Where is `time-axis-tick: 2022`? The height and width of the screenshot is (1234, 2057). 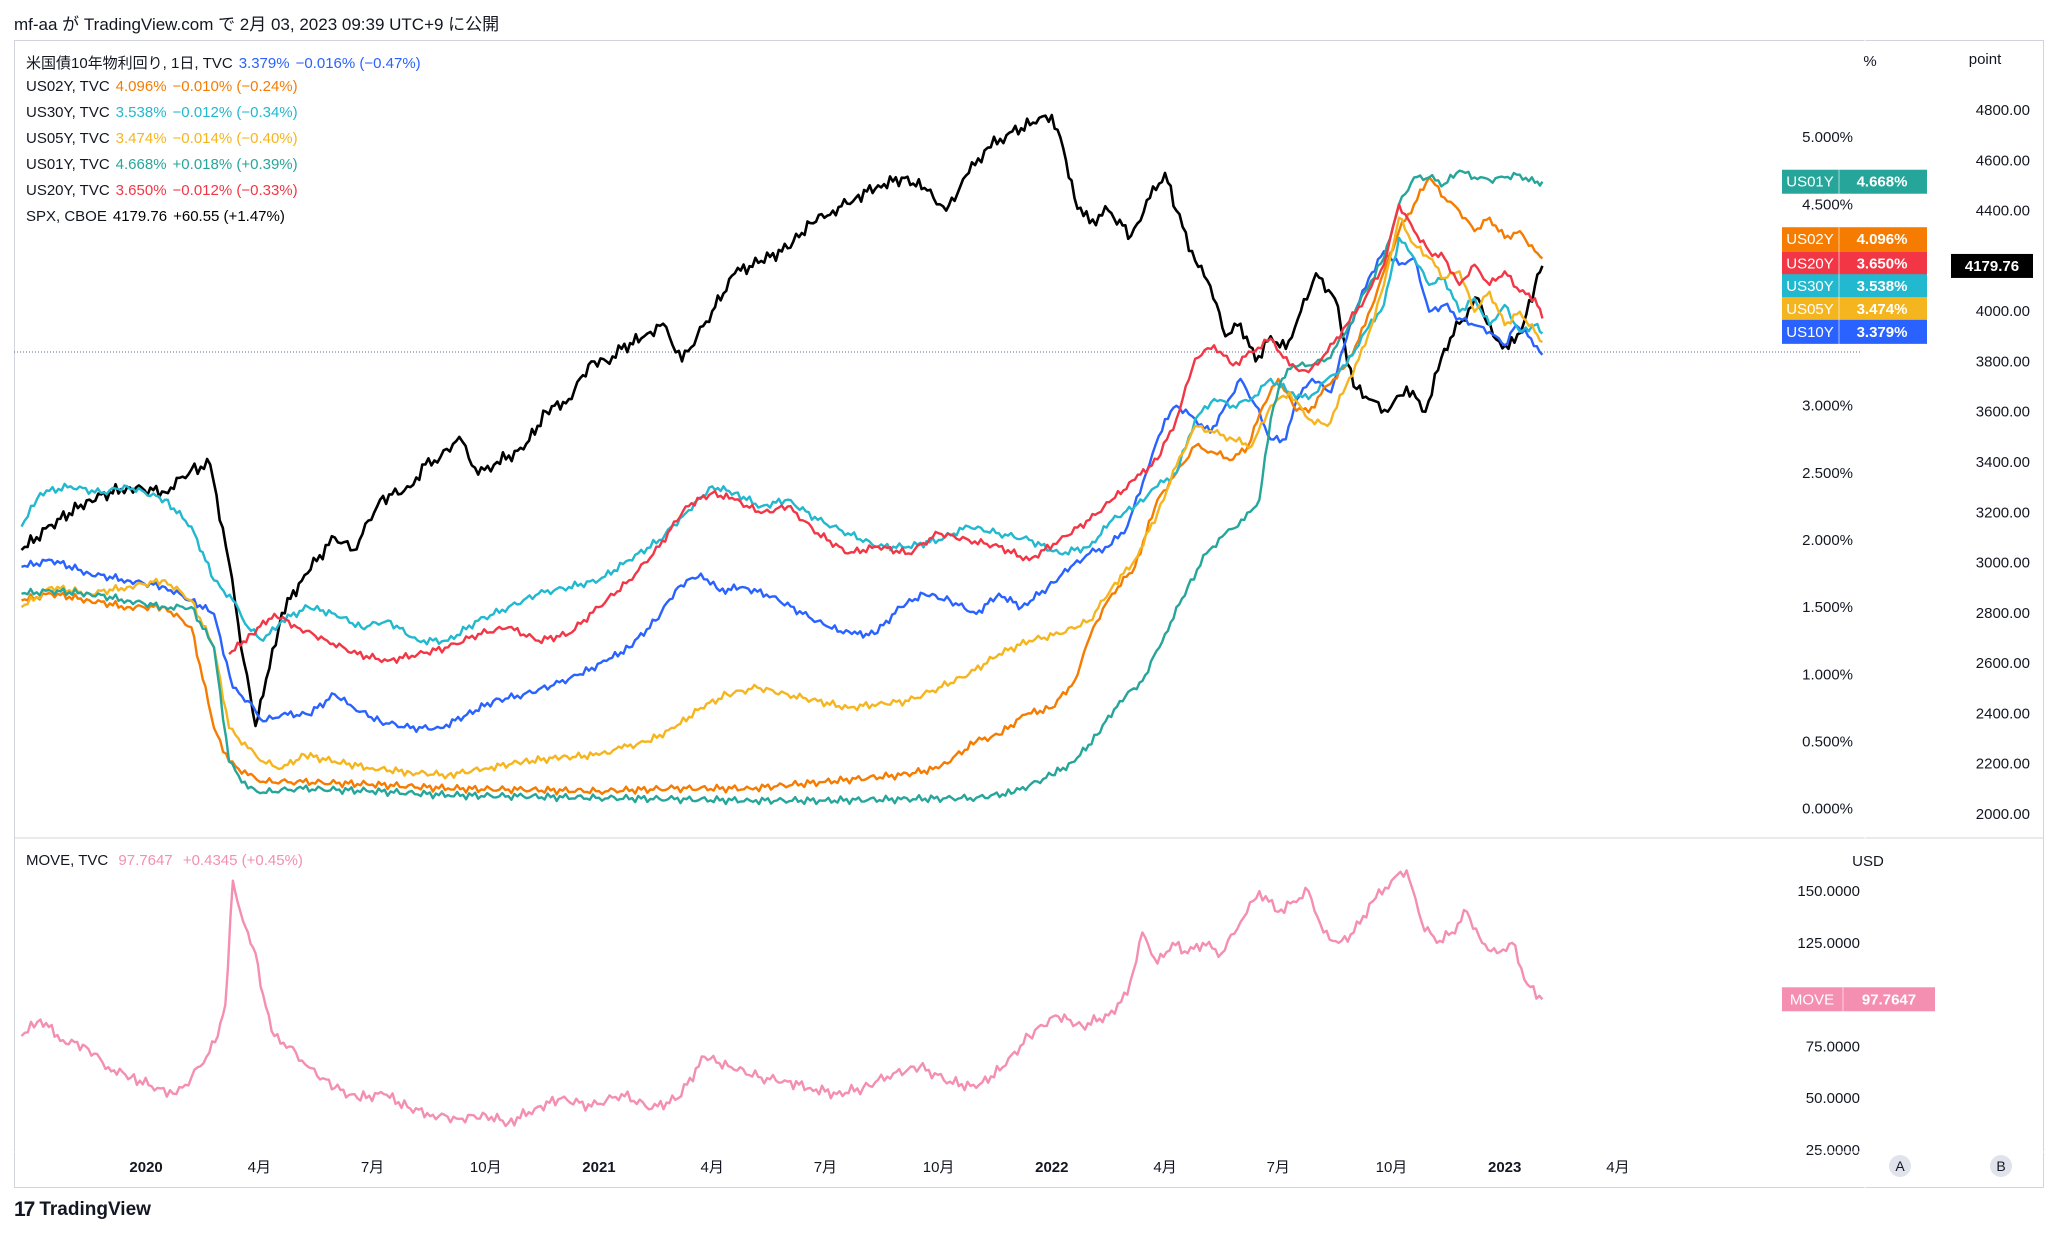 time-axis-tick: 2022 is located at coordinates (1051, 1167).